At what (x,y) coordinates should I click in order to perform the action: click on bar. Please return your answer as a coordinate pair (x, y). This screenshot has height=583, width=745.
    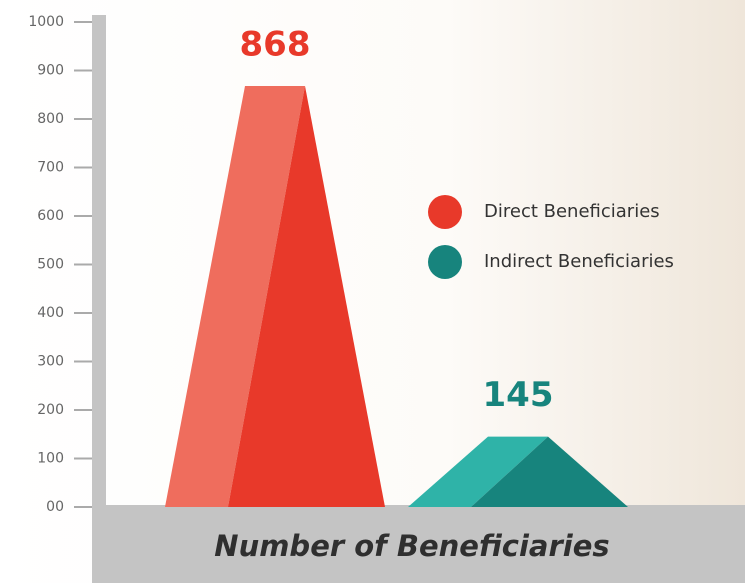
    Looking at the image, I should click on (518, 471).